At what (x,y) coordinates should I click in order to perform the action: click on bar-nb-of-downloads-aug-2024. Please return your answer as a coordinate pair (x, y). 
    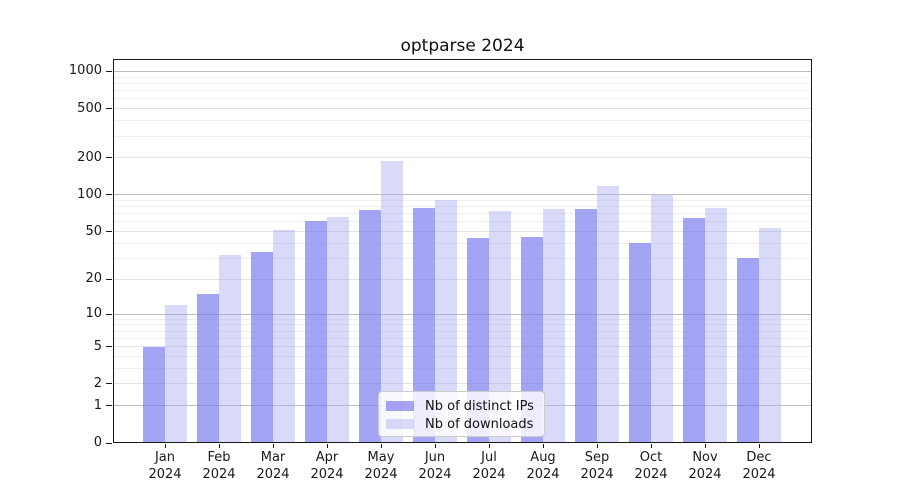
    Looking at the image, I should click on (554, 326).